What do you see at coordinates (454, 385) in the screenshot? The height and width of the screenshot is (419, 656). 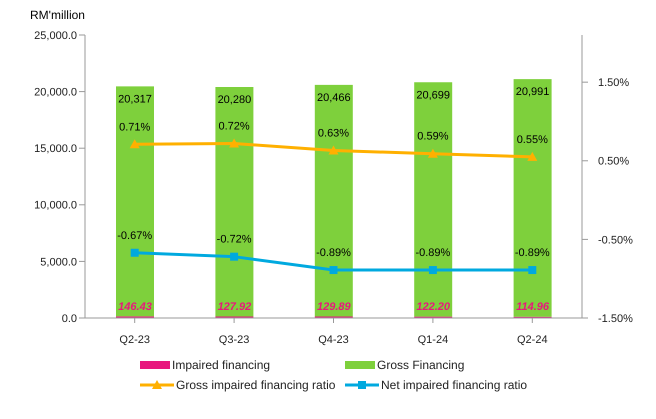 I see `legend-label: Net impaired financing ratio` at bounding box center [454, 385].